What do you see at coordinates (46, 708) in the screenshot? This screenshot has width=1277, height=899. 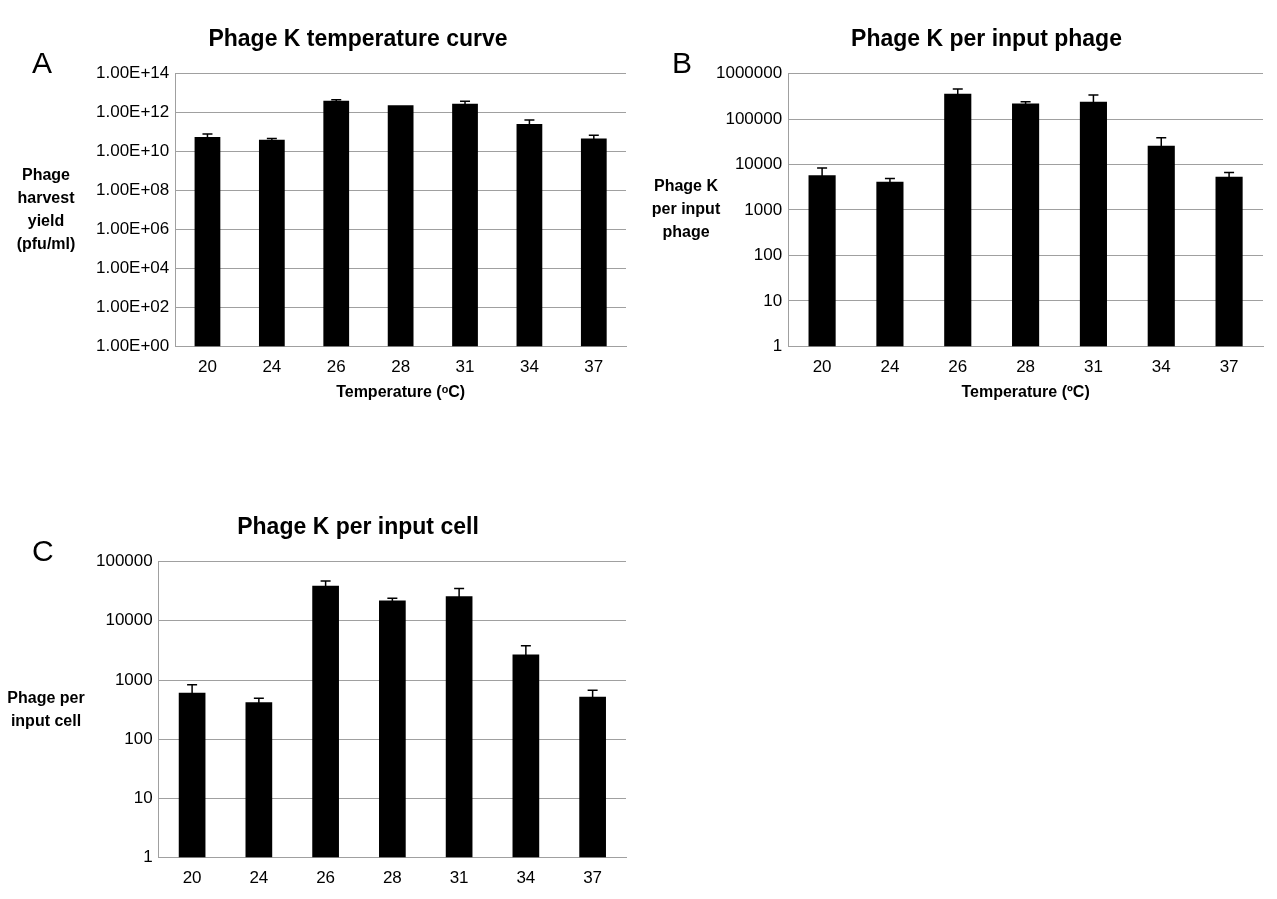 I see `y-axis-title: Phage per input cell` at bounding box center [46, 708].